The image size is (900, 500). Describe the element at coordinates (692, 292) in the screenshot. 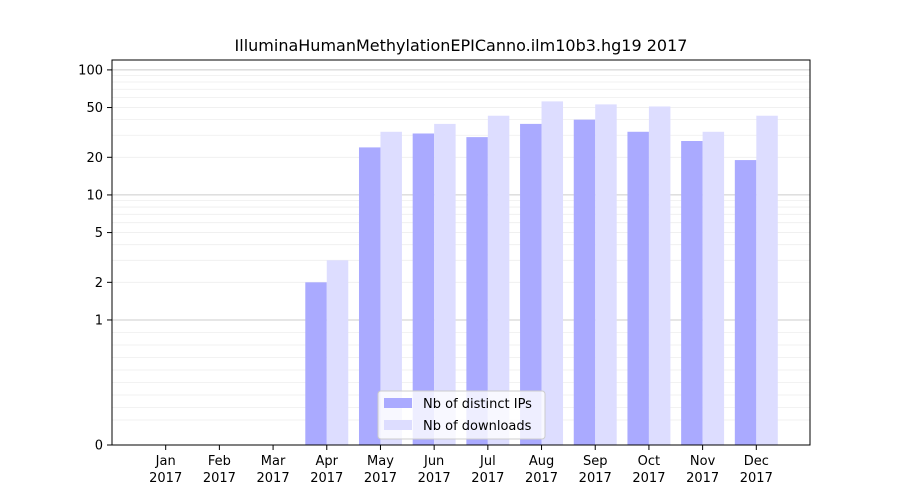

I see `bar-distinct-ips-nov` at that location.